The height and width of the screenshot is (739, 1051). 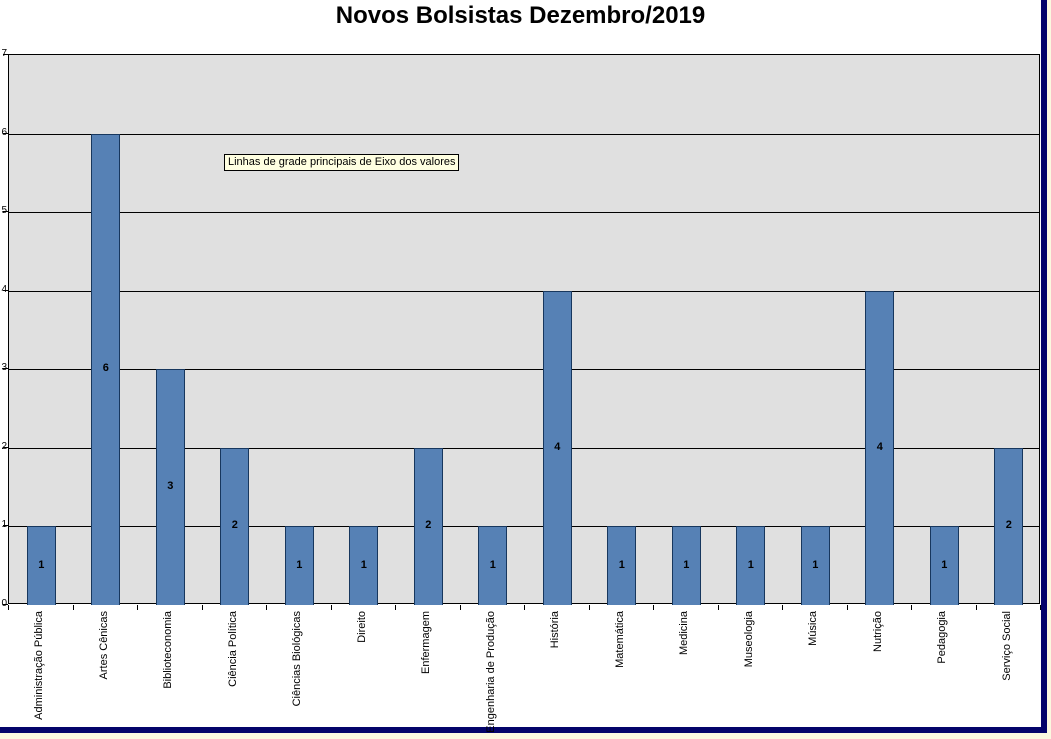 What do you see at coordinates (168, 650) in the screenshot?
I see `x-axis-label-biblioteconomia: Biblioteconomia` at bounding box center [168, 650].